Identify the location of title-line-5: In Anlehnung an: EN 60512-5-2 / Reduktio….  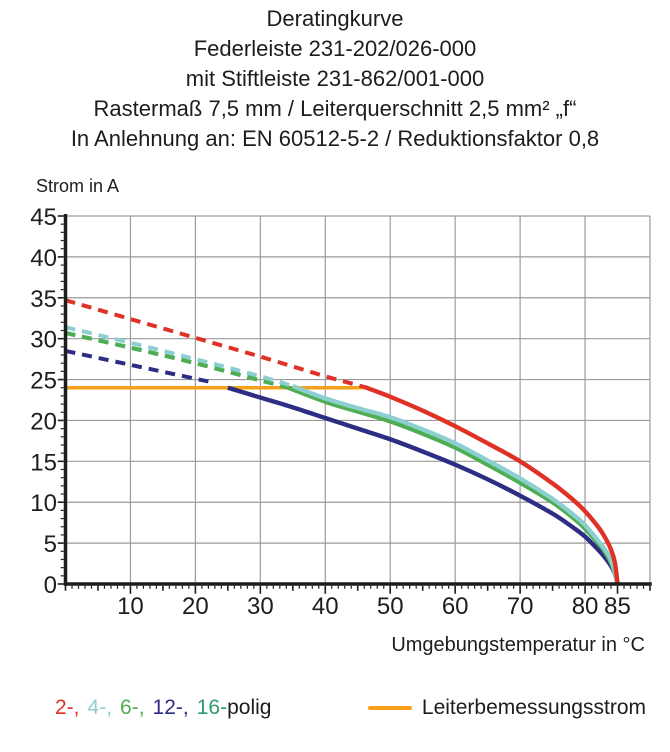
(335, 138).